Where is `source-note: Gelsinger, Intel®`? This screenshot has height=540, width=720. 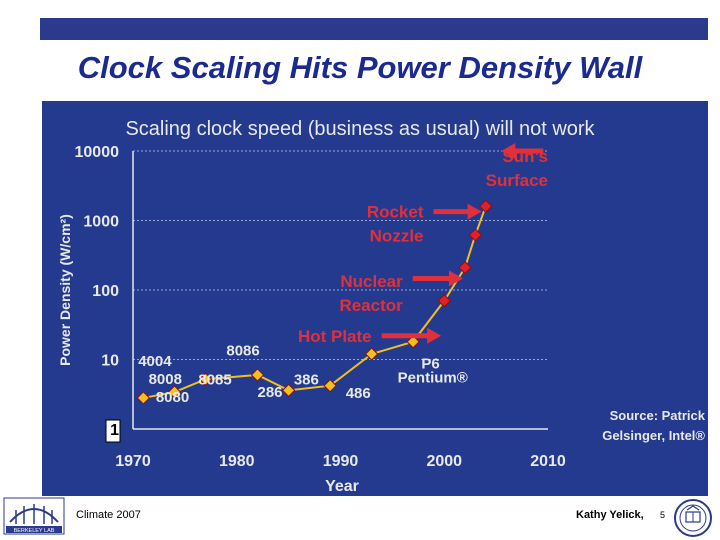 source-note: Gelsinger, Intel® is located at coordinates (653, 435).